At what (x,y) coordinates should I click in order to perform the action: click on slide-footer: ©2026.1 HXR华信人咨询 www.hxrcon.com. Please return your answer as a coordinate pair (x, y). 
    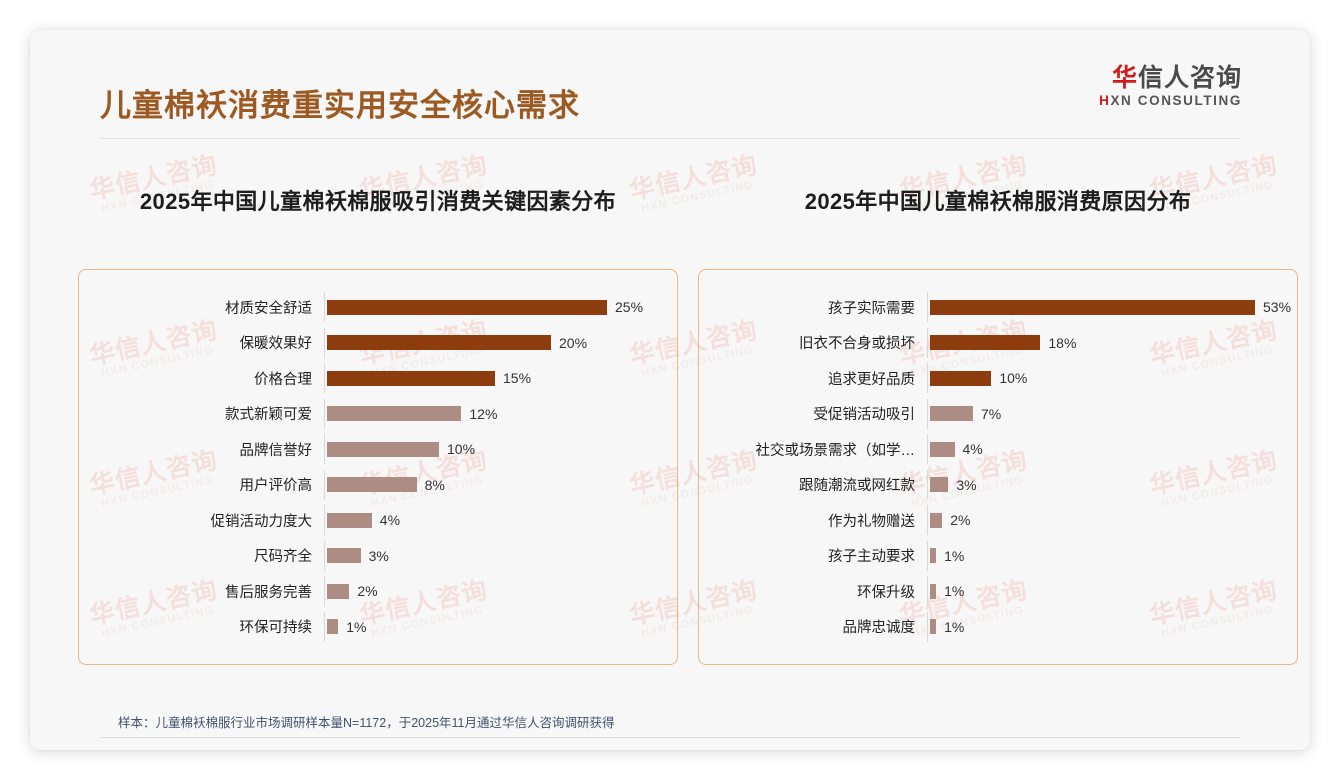
    Looking at the image, I should click on (670, 747).